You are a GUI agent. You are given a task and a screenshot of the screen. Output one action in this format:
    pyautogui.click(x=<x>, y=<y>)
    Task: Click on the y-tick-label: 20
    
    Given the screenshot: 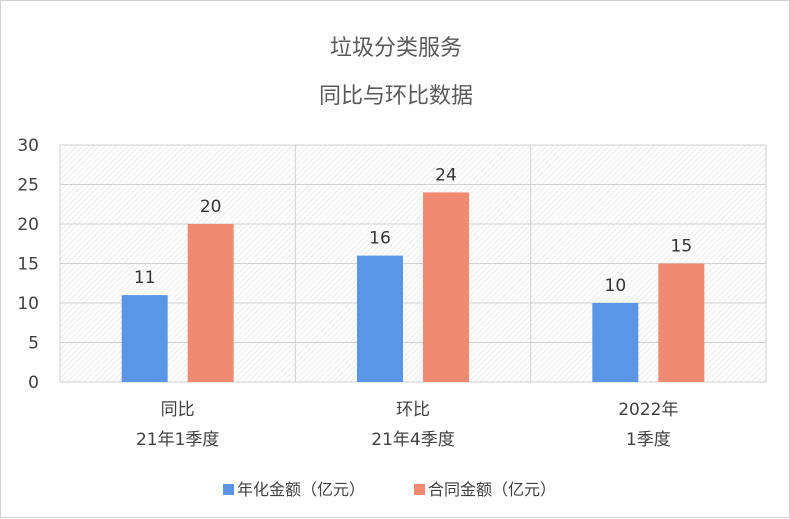 What is the action you would take?
    pyautogui.click(x=28, y=225)
    